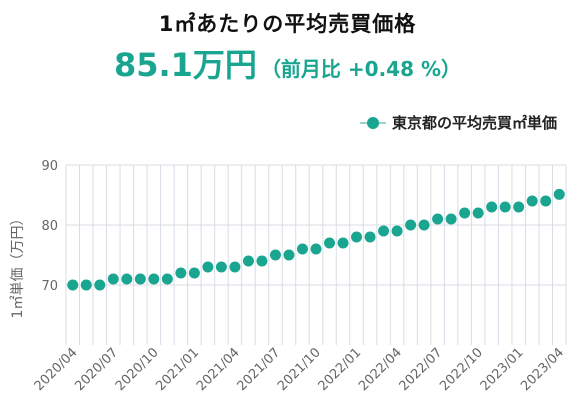  I want to click on x-tick-label: 2022/07, so click(421, 369).